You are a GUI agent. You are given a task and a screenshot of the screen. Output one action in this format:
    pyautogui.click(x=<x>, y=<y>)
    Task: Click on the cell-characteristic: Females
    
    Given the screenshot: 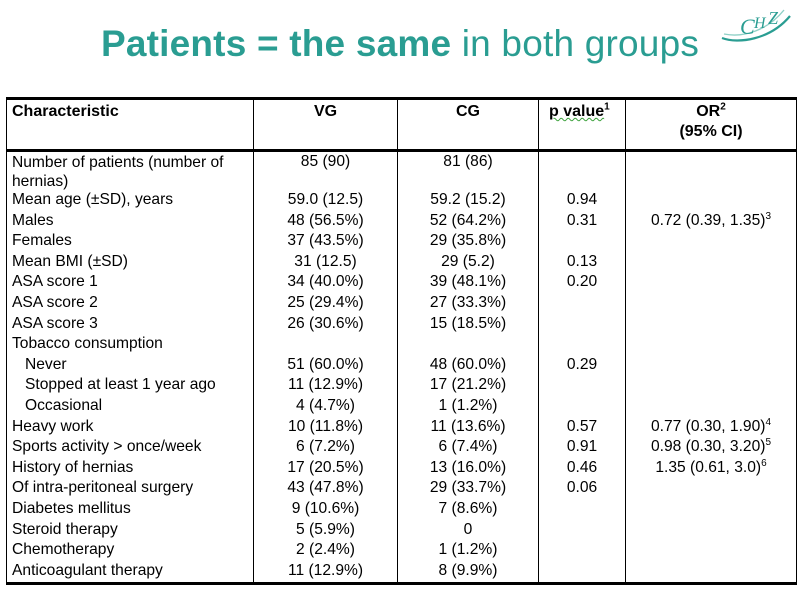 What is the action you would take?
    pyautogui.click(x=130, y=242)
    